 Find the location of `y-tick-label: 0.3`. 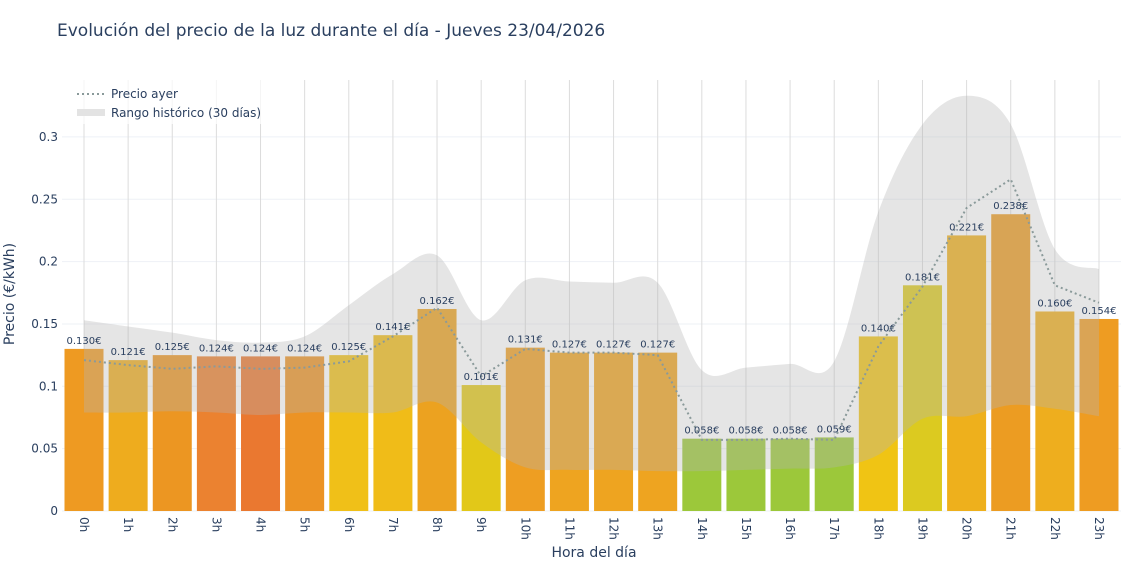

y-tick-label: 0.3 is located at coordinates (48, 137).